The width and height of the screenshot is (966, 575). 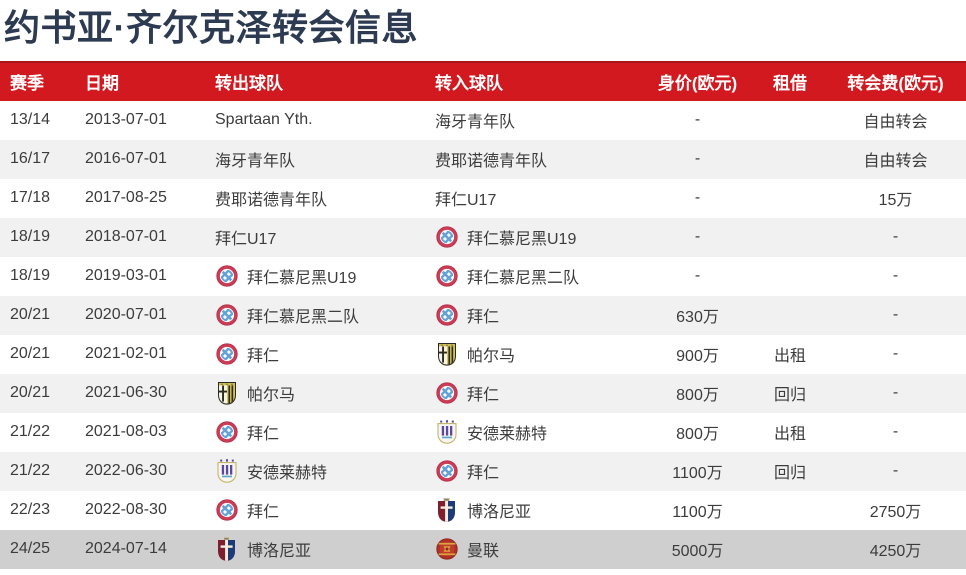 I want to click on team-name: Spartaan Yth., so click(x=264, y=120).